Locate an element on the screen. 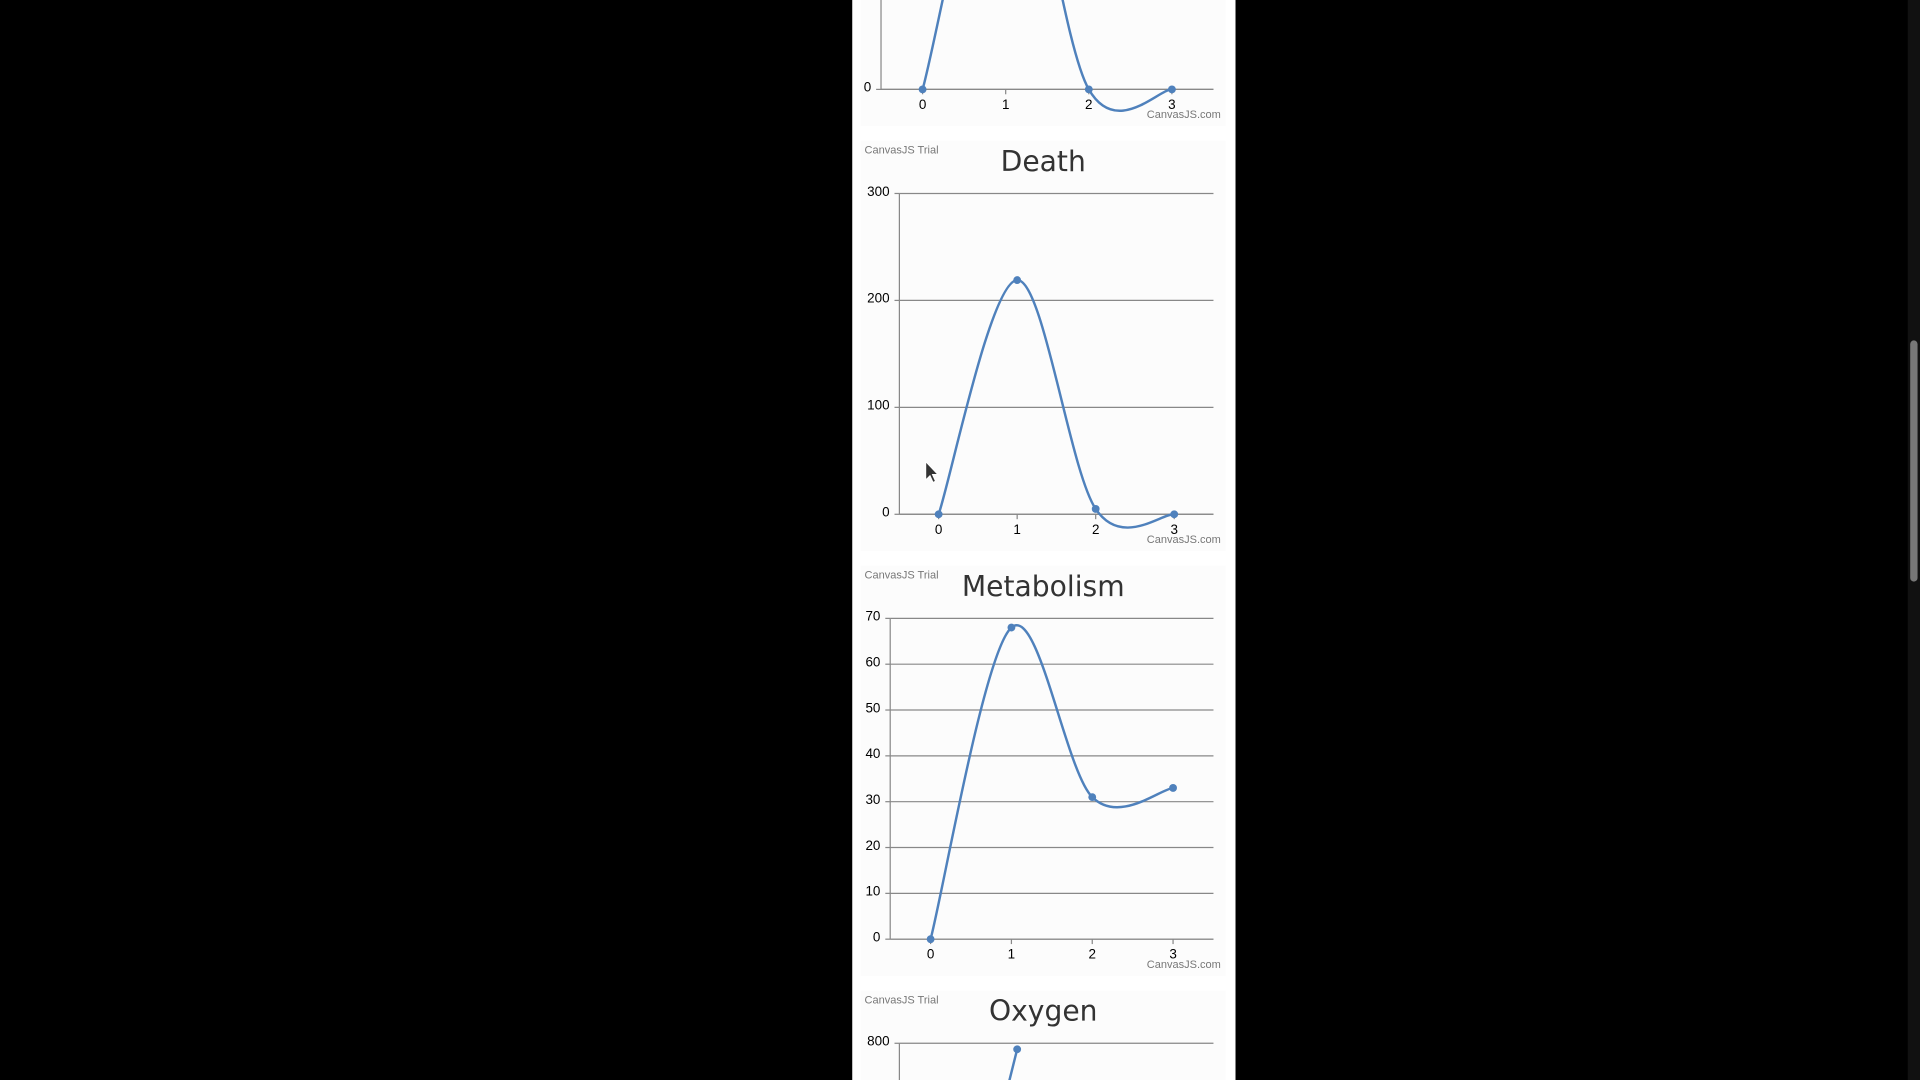 The image size is (1920, 1080). y-tick-label: 800 is located at coordinates (878, 1041).